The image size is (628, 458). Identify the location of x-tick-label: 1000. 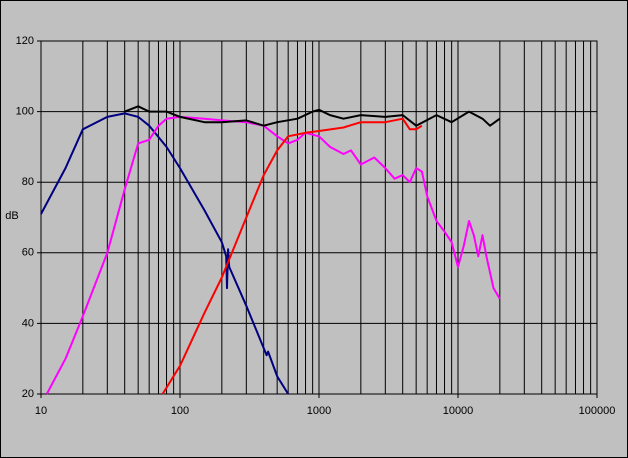
(319, 411).